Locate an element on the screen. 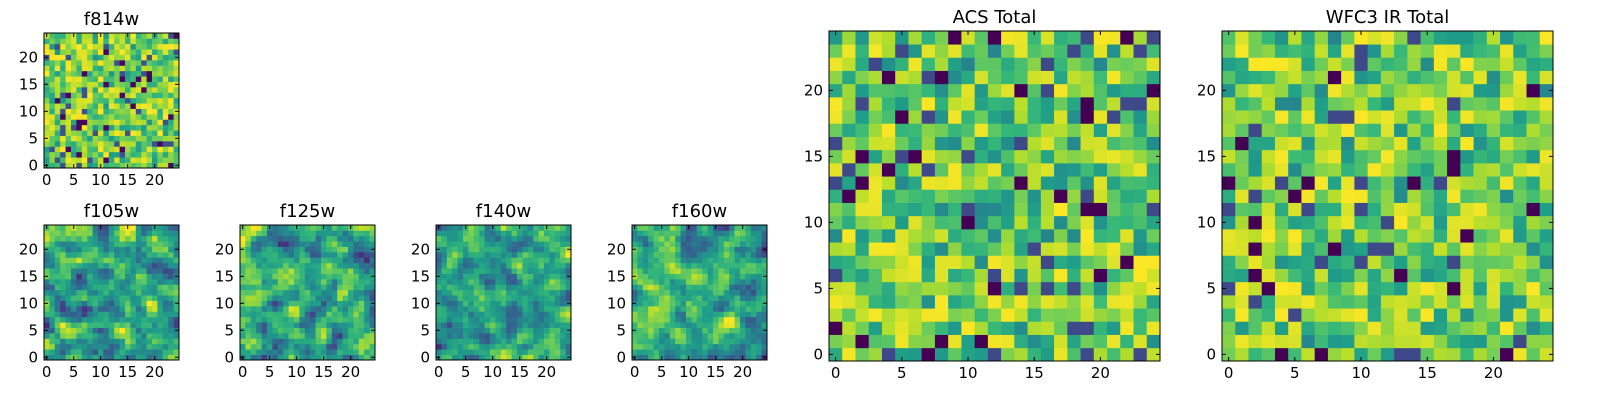  x-tick-label: 5 is located at coordinates (270, 372).